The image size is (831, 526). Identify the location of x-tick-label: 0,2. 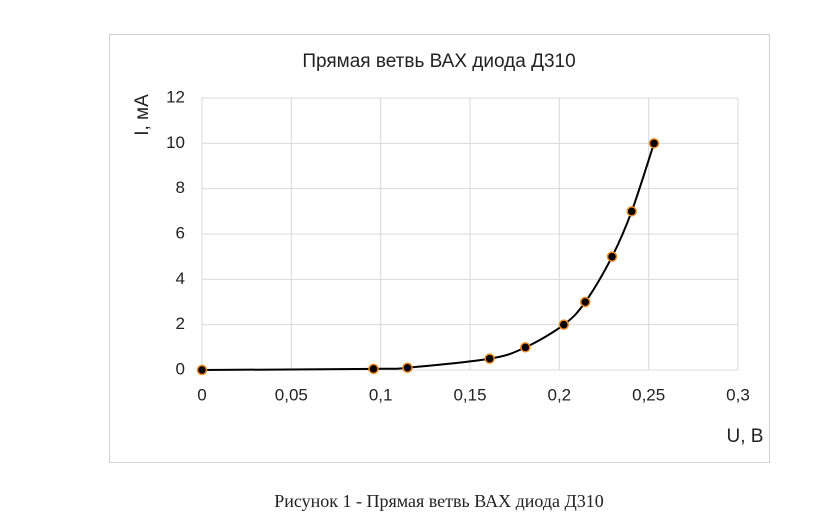
(560, 394).